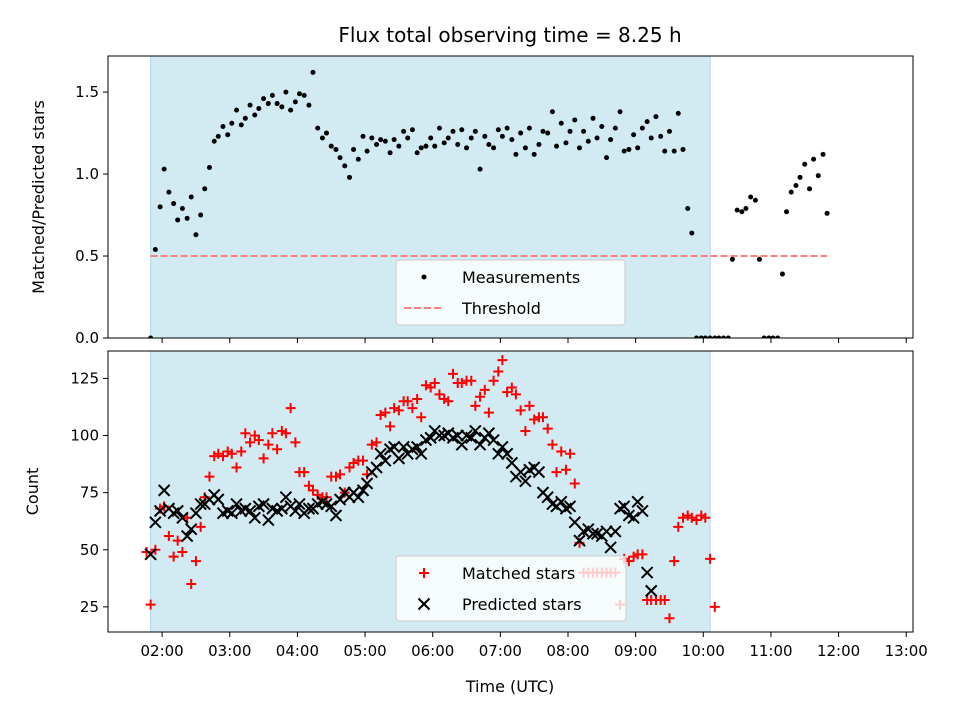  What do you see at coordinates (509, 35) in the screenshot?
I see `chart-title: Flux total observing time = 8.25 h` at bounding box center [509, 35].